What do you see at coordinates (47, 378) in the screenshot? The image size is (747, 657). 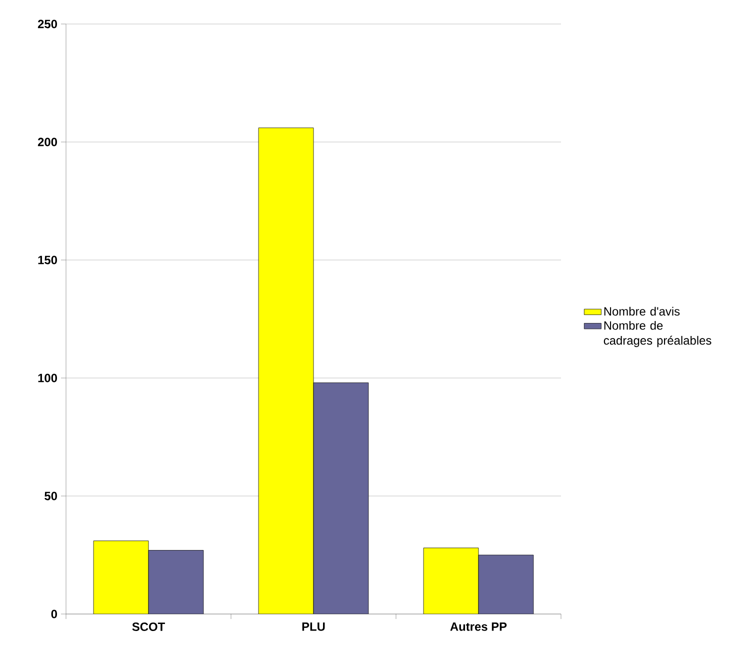 I see `y-tick-label: 100` at bounding box center [47, 378].